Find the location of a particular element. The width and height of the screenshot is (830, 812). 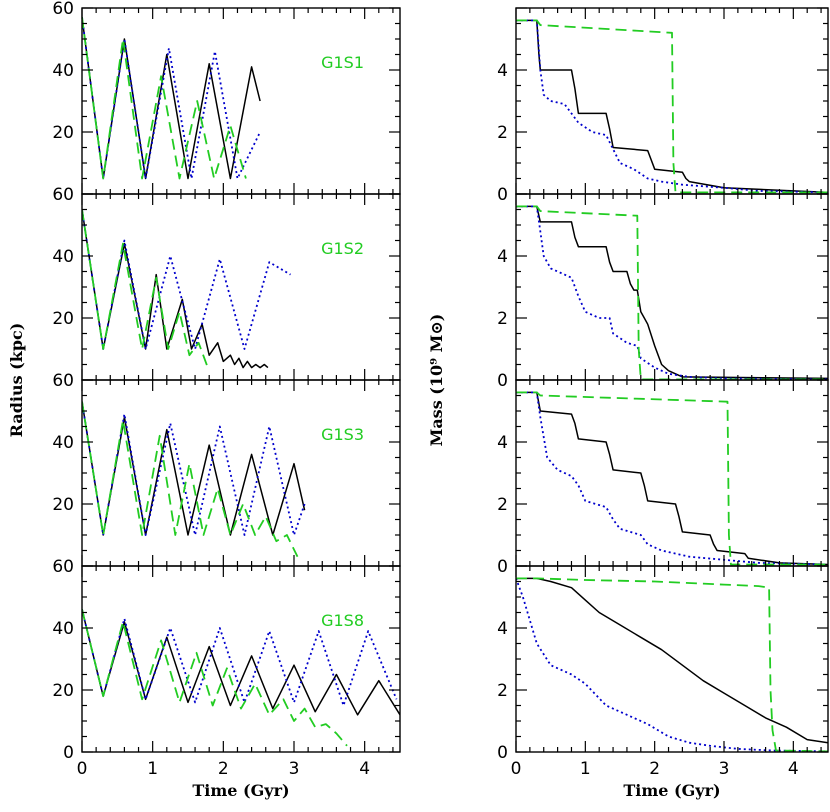

panel-label: G1S8 is located at coordinates (342, 620).